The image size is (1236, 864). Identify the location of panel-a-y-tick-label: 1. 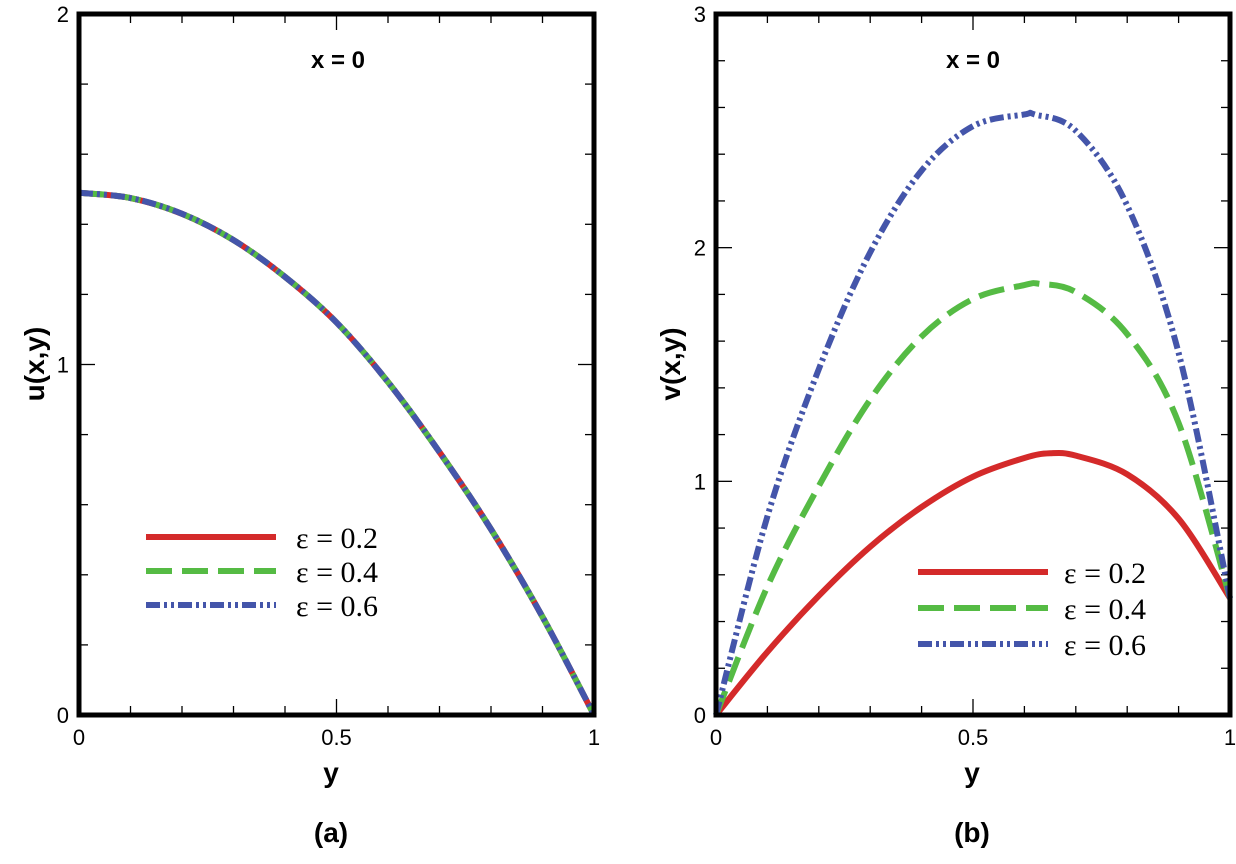
(63, 365).